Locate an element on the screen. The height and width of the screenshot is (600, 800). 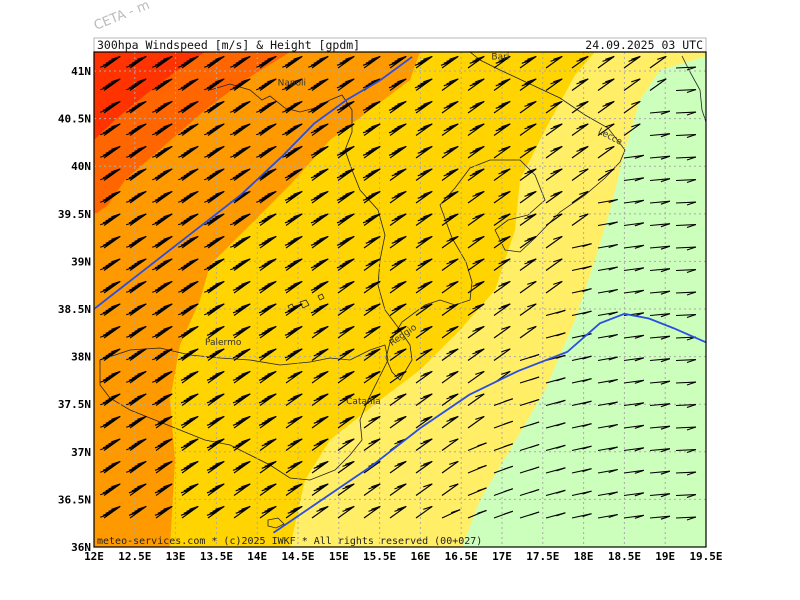
x-tick-label: 14.5E is located at coordinates (297, 556).